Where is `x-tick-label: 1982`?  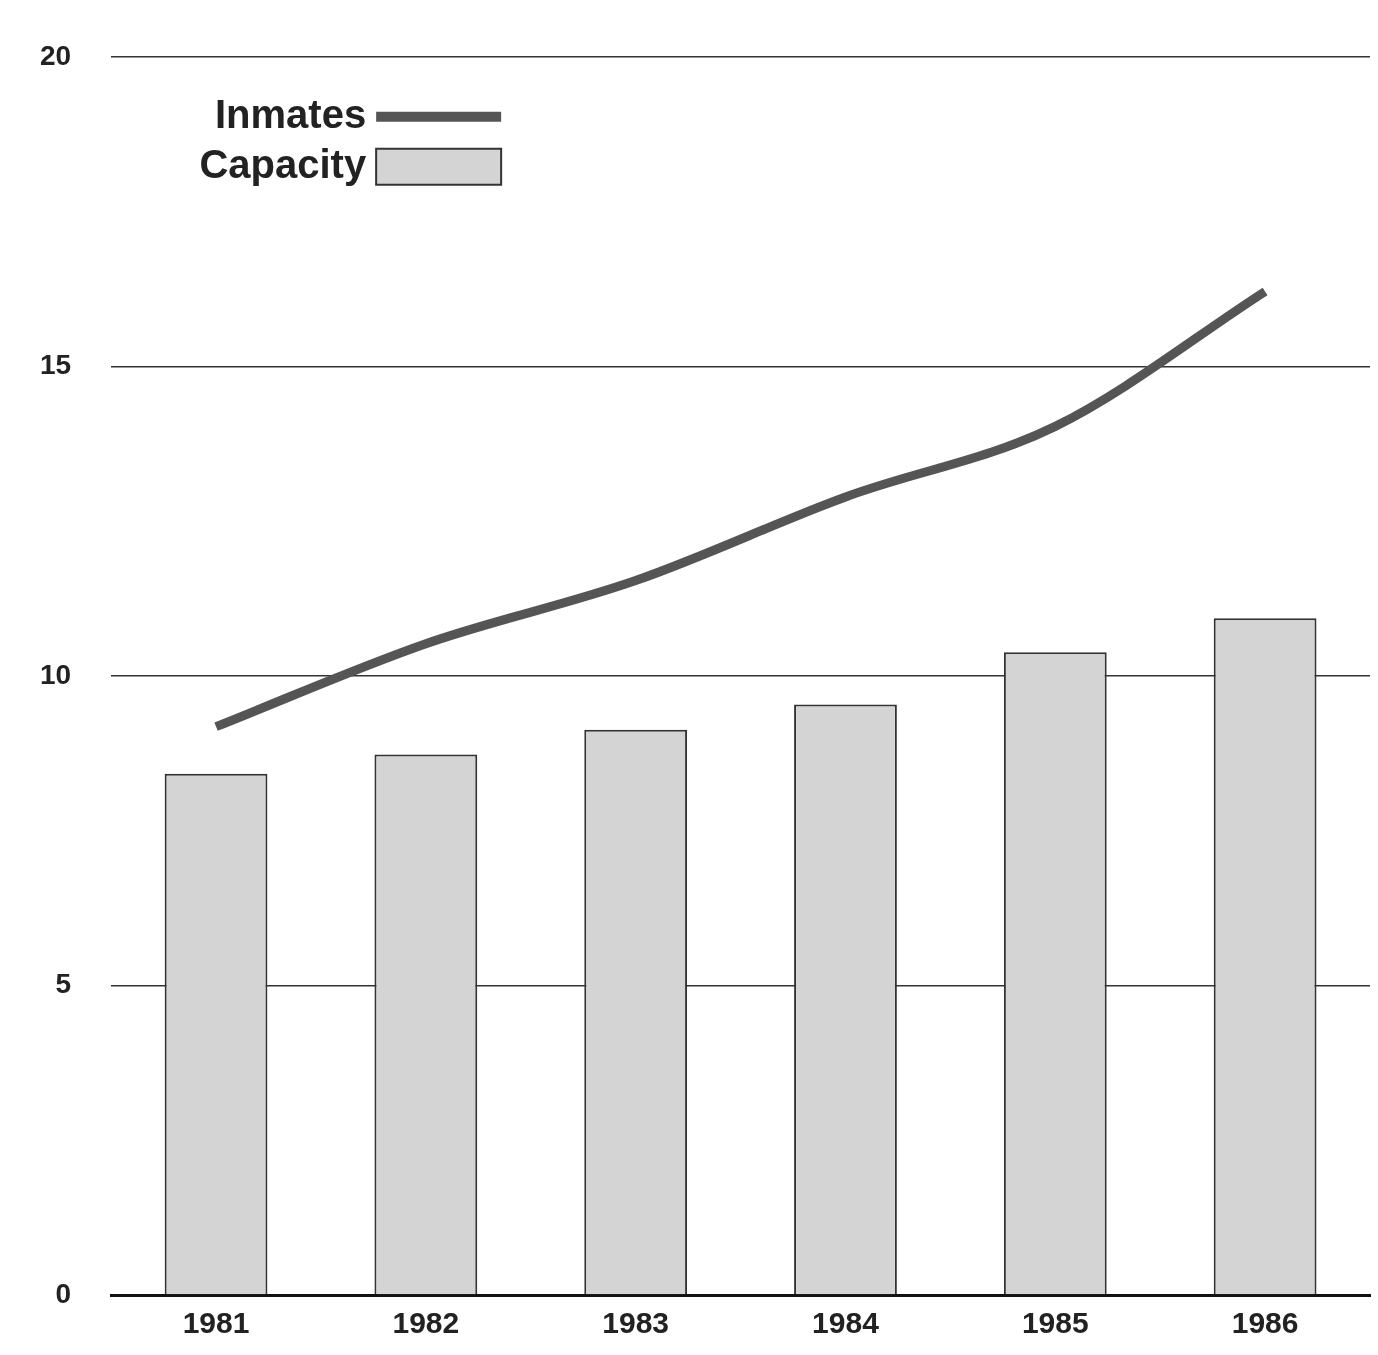
x-tick-label: 1982 is located at coordinates (426, 1323).